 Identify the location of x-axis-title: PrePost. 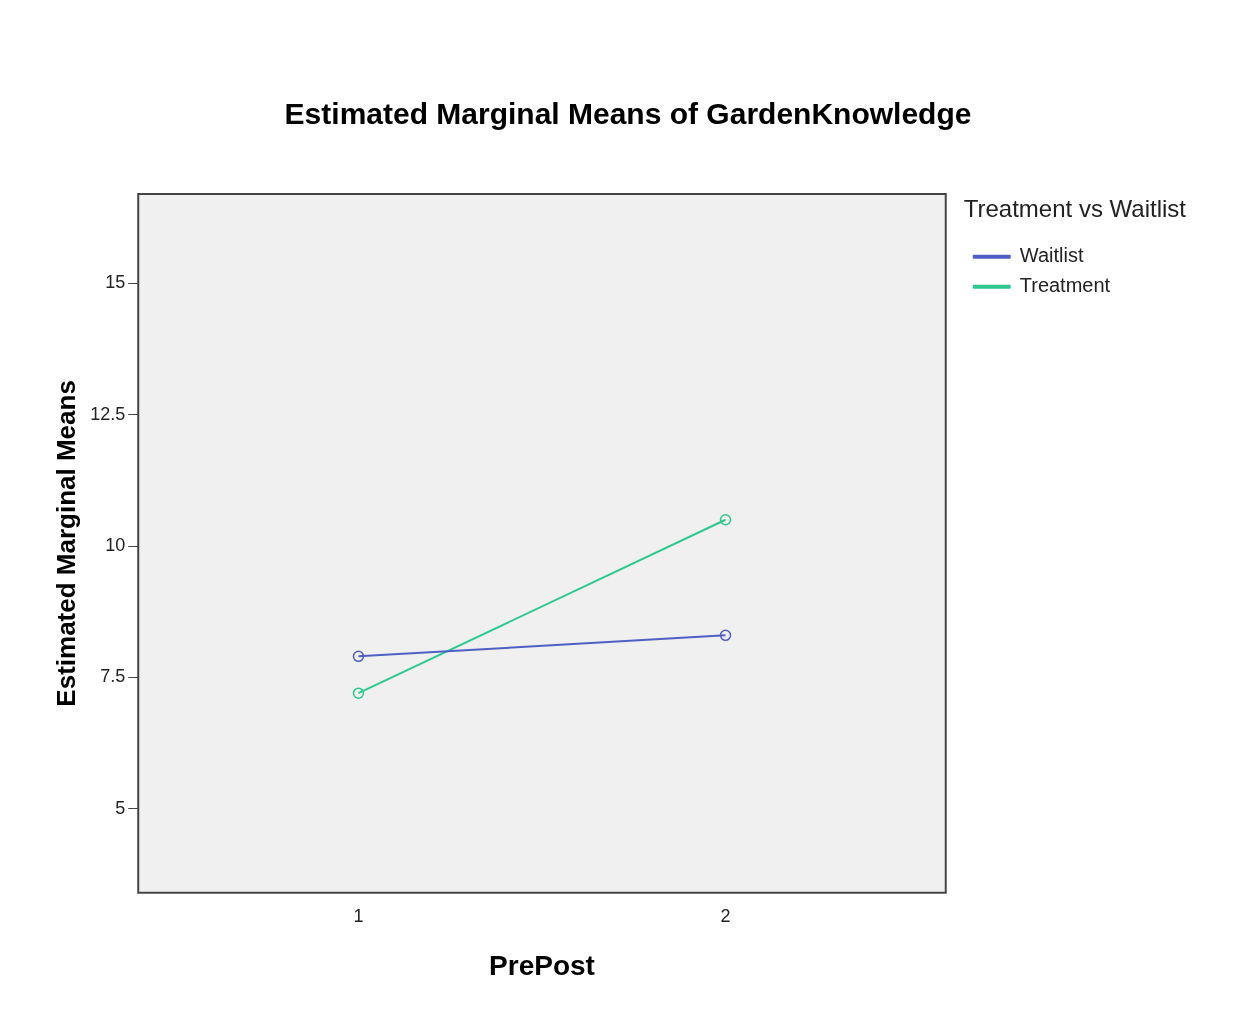
(542, 965).